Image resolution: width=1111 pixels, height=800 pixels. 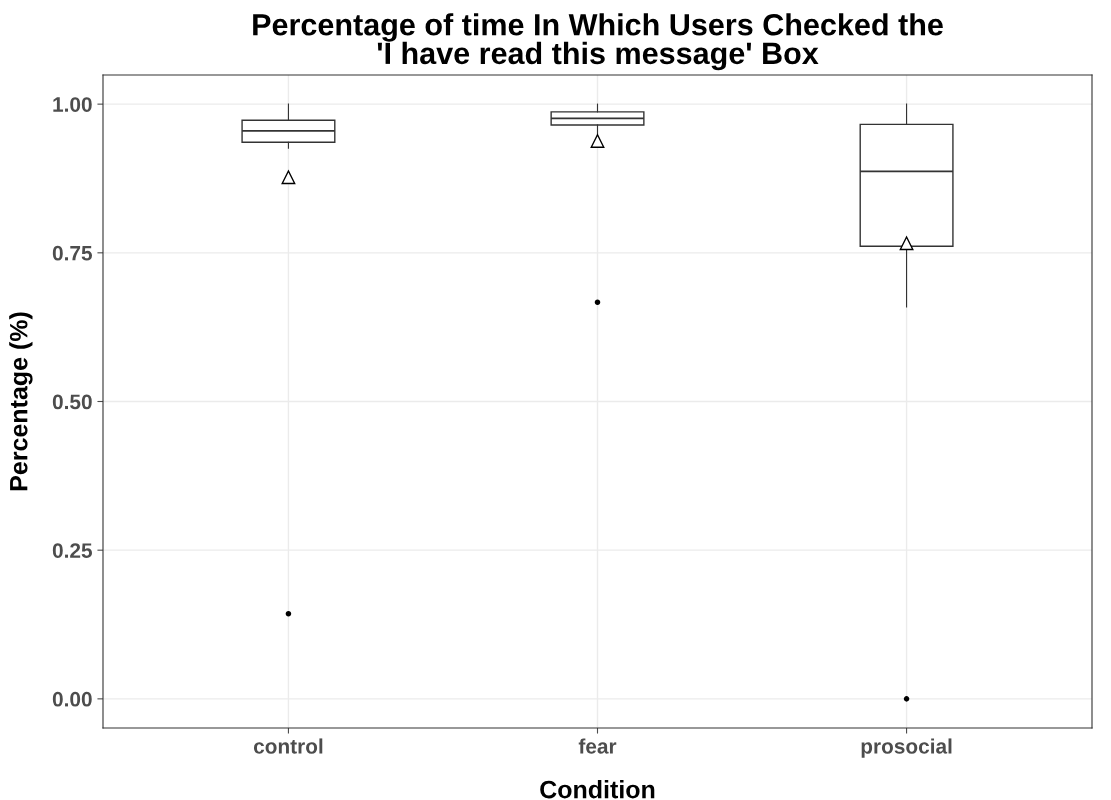 What do you see at coordinates (72, 699) in the screenshot?
I see `y-tick-label: 0.00` at bounding box center [72, 699].